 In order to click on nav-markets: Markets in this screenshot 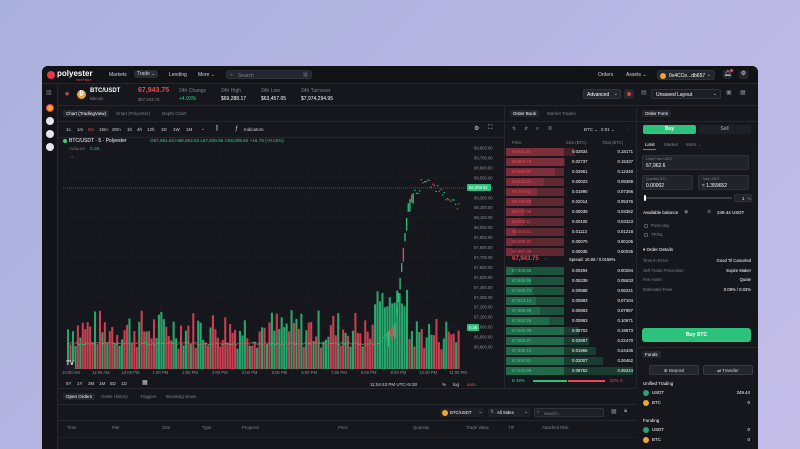, I will do `click(118, 75)`.